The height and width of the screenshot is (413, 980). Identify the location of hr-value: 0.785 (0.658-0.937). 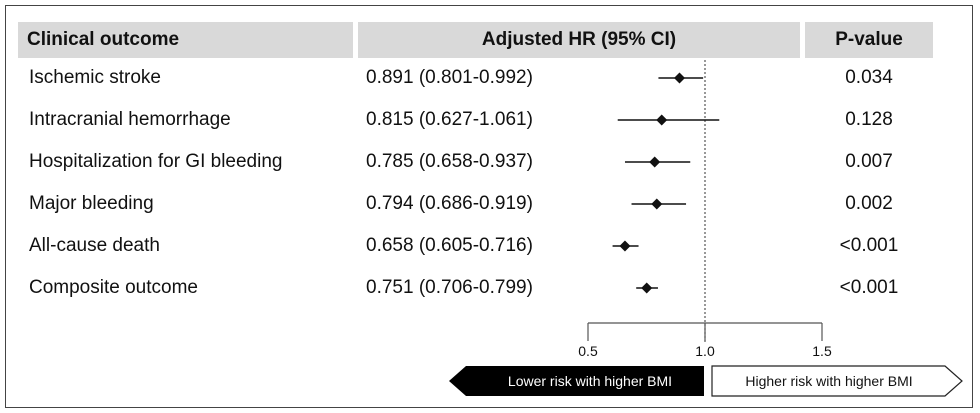
(449, 161).